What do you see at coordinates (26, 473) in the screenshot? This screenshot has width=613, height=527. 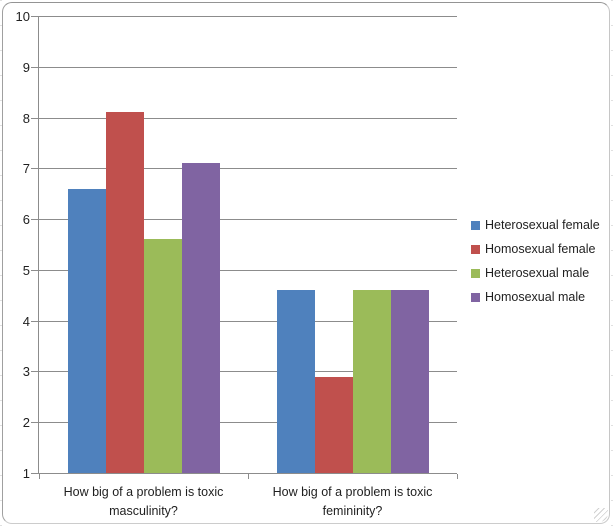 I see `y-axis-tick-label: 1` at bounding box center [26, 473].